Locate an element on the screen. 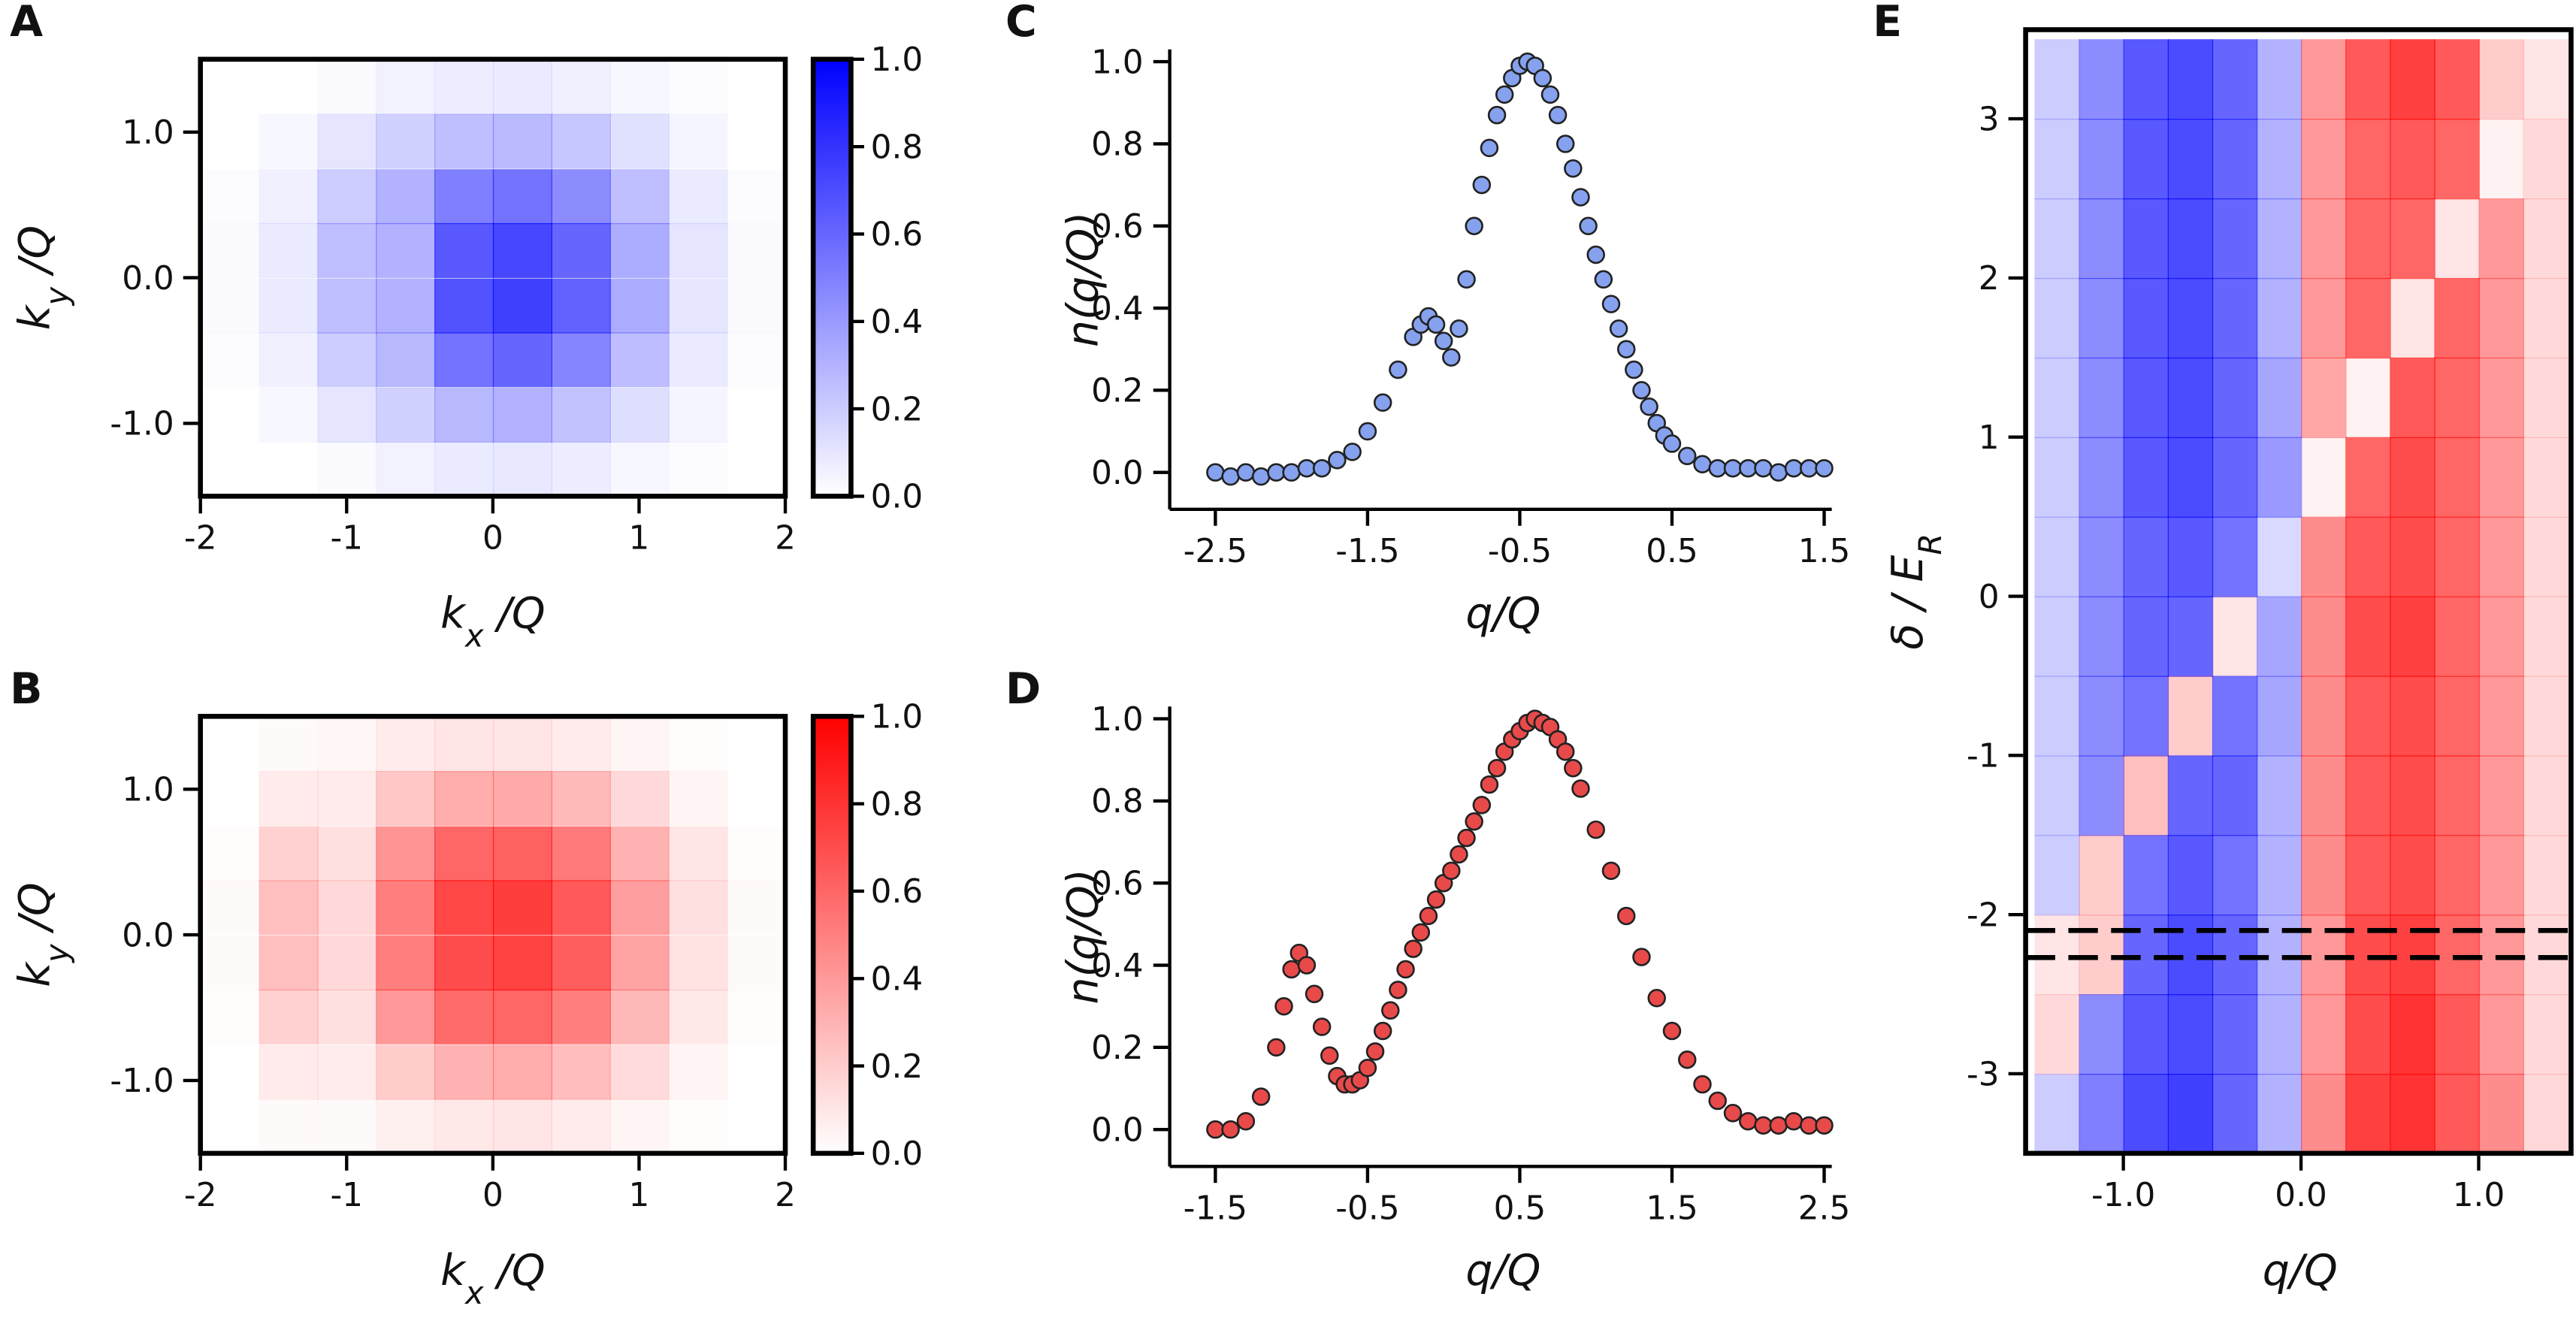 The width and height of the screenshot is (2576, 1321). panel-label: D is located at coordinates (1023, 689).